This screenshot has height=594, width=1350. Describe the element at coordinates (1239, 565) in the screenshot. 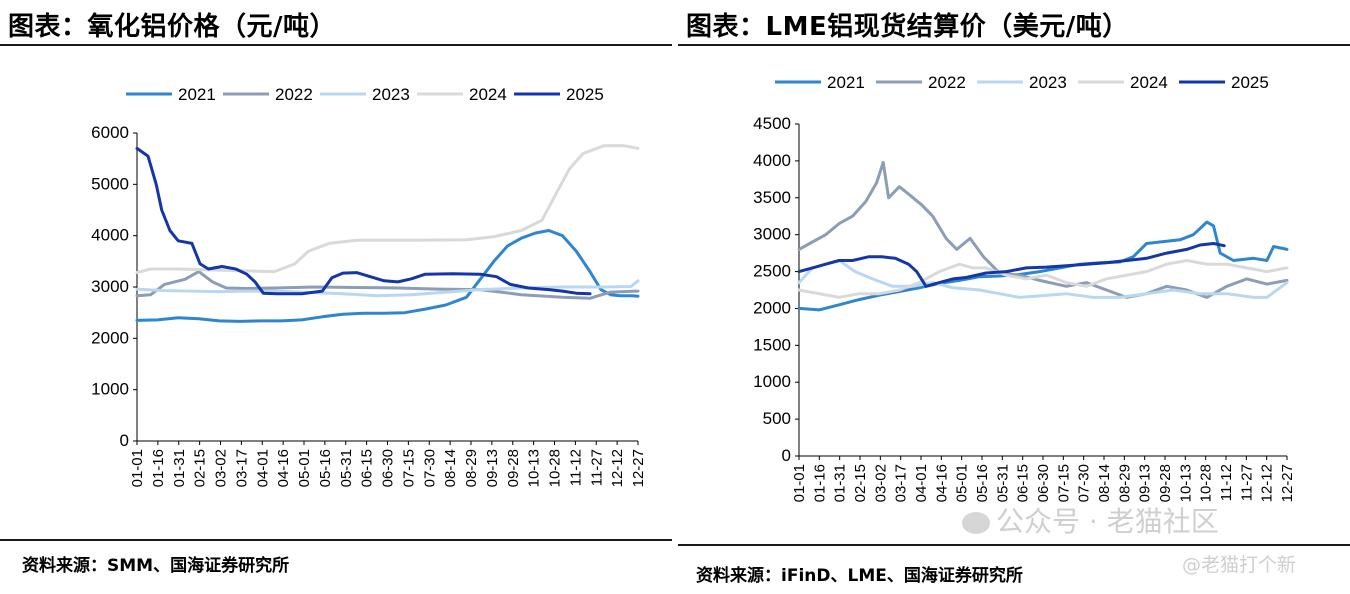

I see `watermark-line-2: @老猫打个新` at that location.